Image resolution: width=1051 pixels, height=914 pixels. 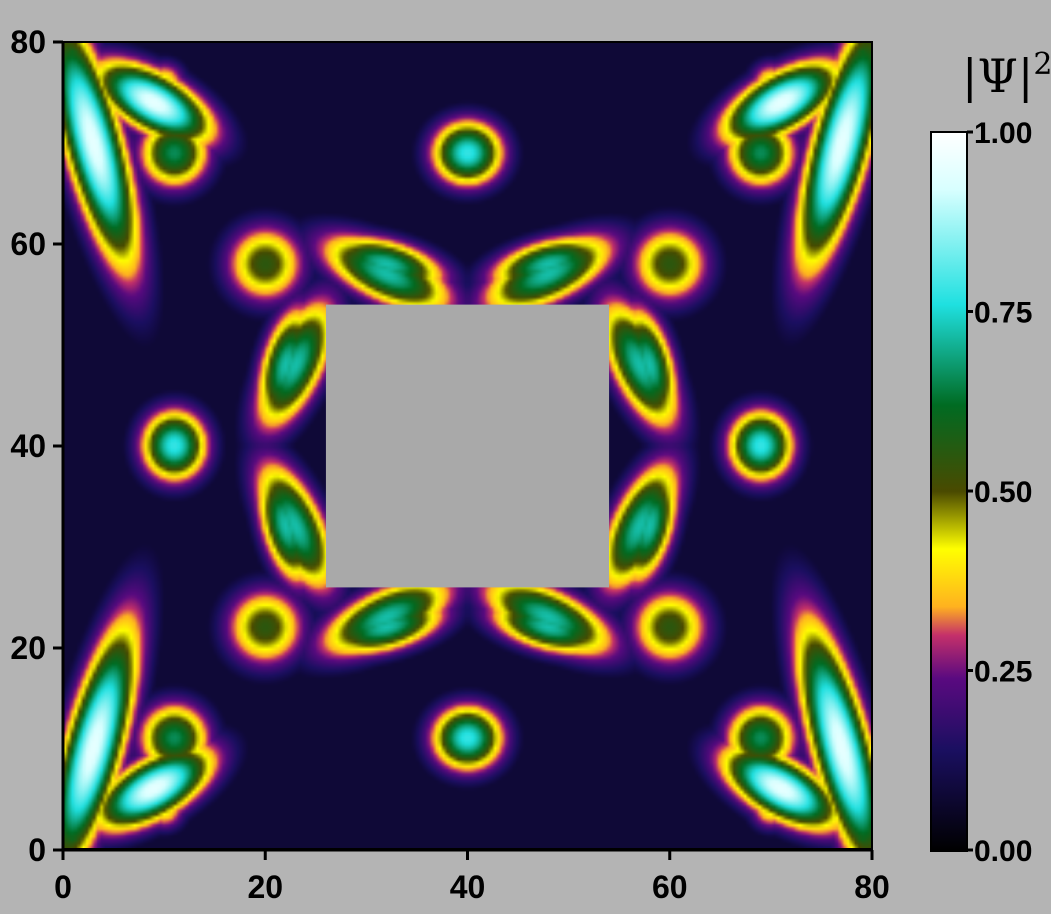 What do you see at coordinates (28, 42) in the screenshot?
I see `y-tick-label: 80` at bounding box center [28, 42].